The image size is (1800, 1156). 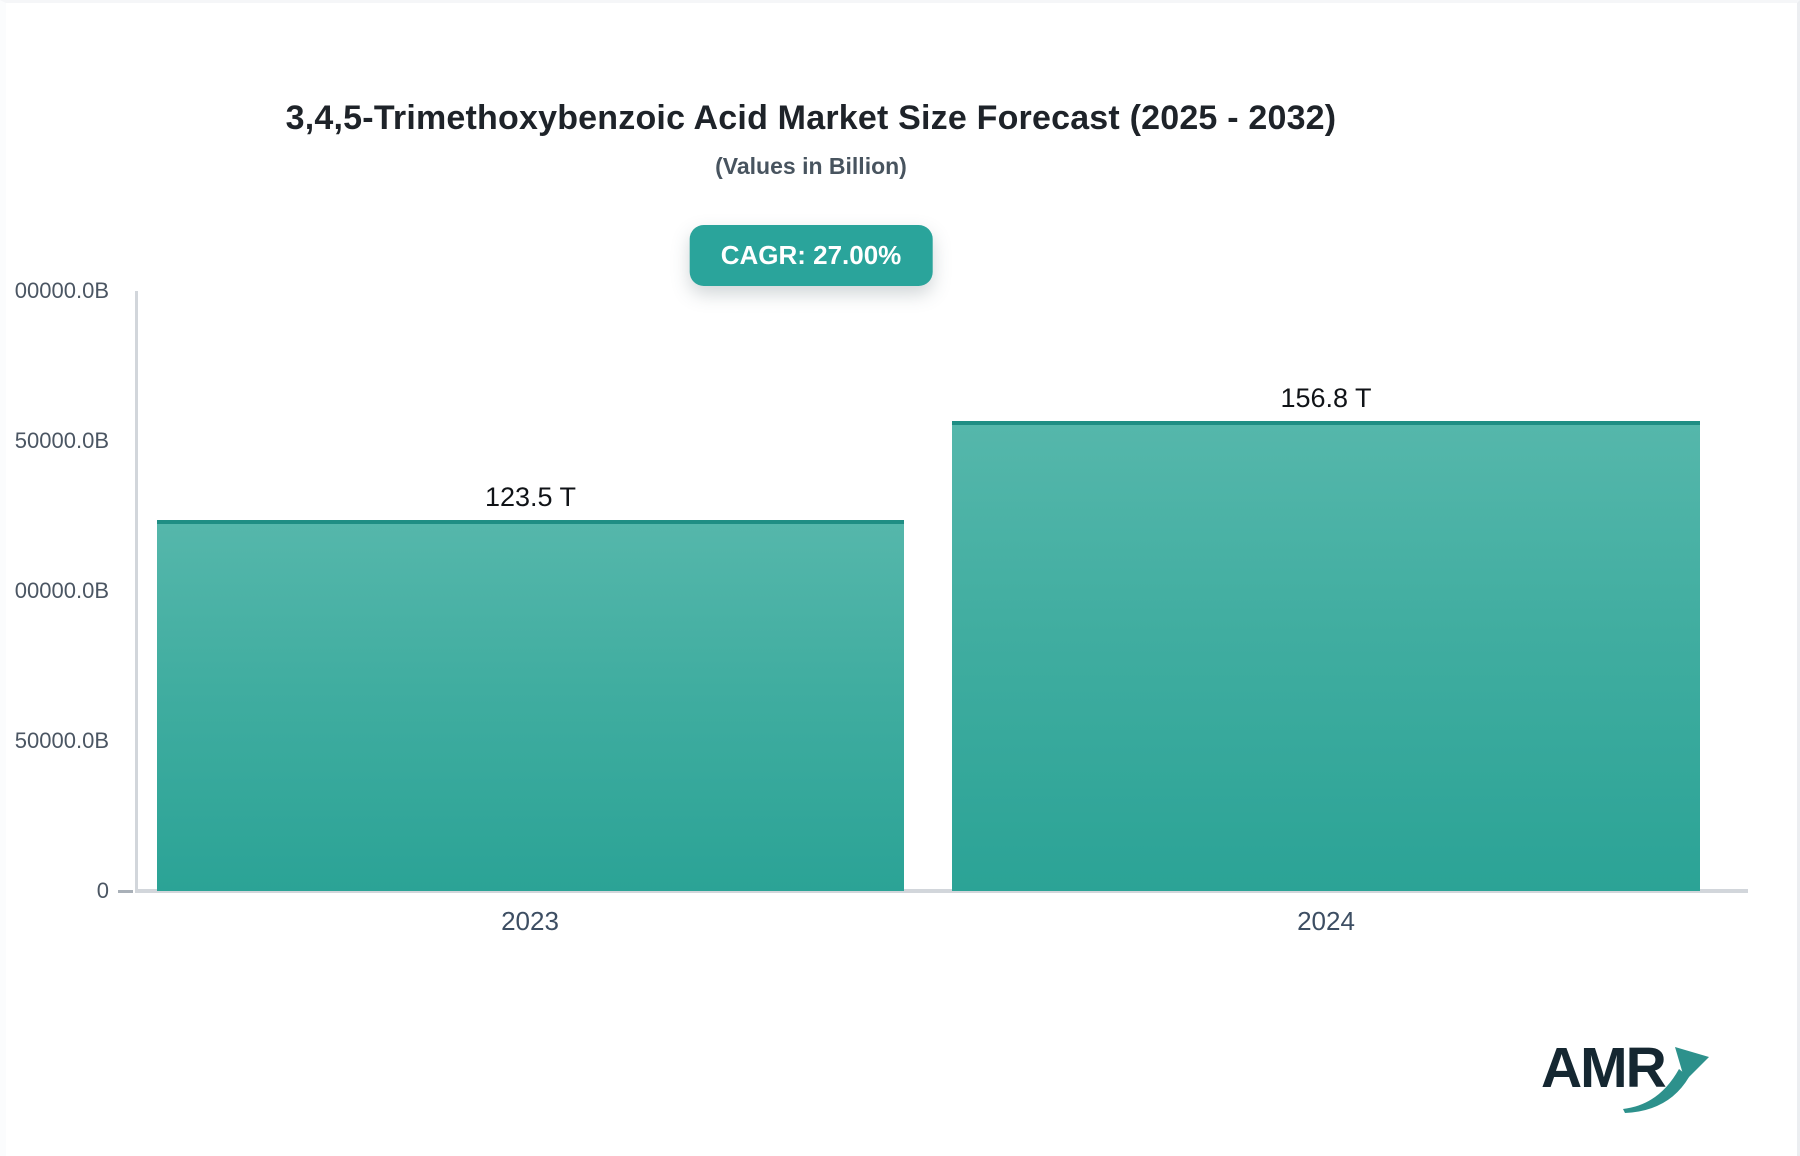 What do you see at coordinates (125, 891) in the screenshot?
I see `zero-tick-mark` at bounding box center [125, 891].